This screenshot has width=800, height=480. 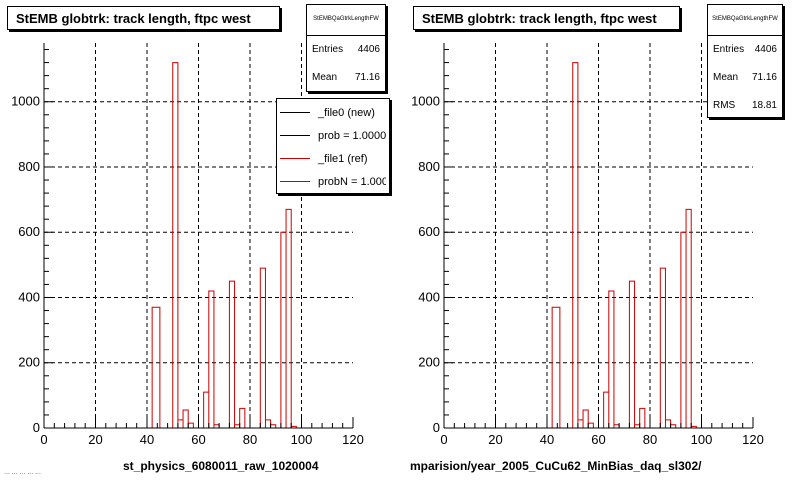 I want to click on legend-entry-file1: _file1 (ref), so click(x=333, y=158).